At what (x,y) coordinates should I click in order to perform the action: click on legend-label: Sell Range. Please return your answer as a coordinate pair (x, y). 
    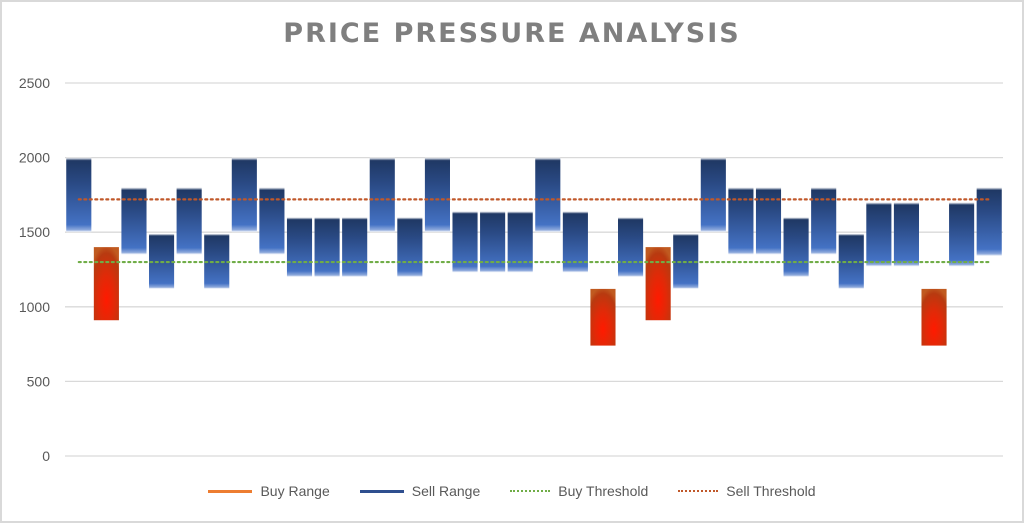
    Looking at the image, I should click on (446, 491).